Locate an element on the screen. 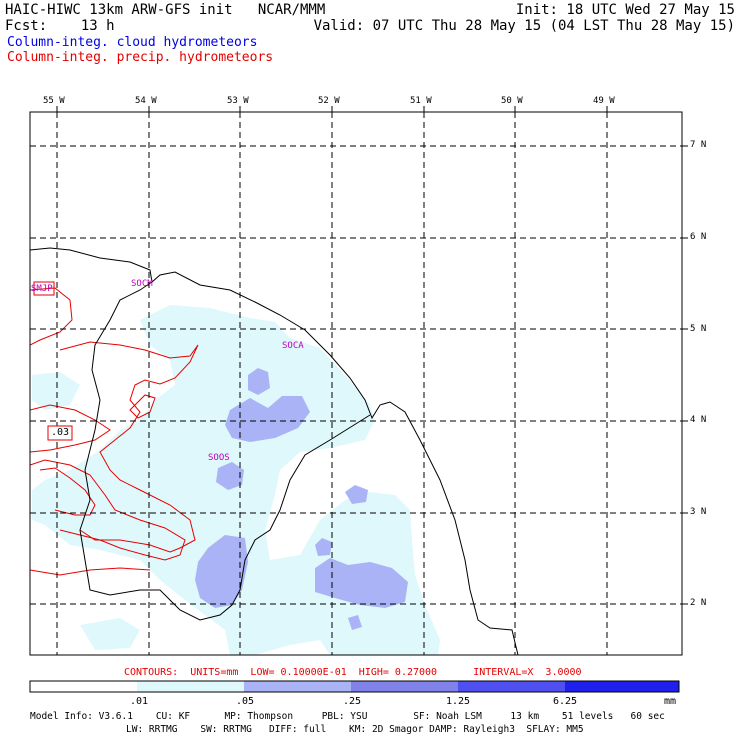  lat-label: 2 N is located at coordinates (698, 603).